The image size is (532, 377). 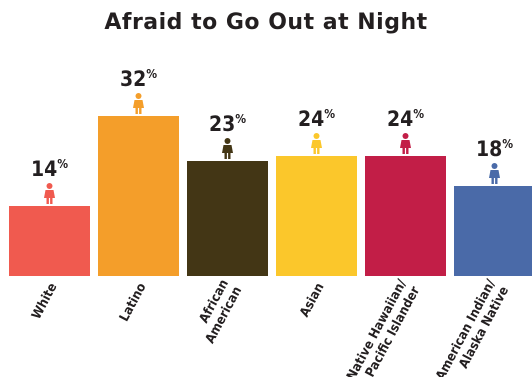 What do you see at coordinates (218, 311) in the screenshot?
I see `category-label-2: AfricanAmerican` at bounding box center [218, 311].